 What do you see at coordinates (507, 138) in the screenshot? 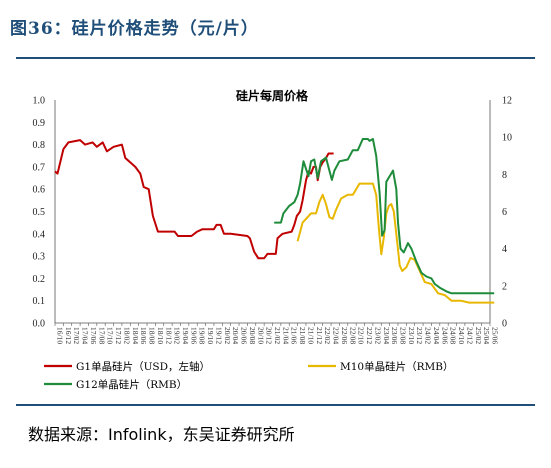
I see `right-tick-label: 10` at bounding box center [507, 138].